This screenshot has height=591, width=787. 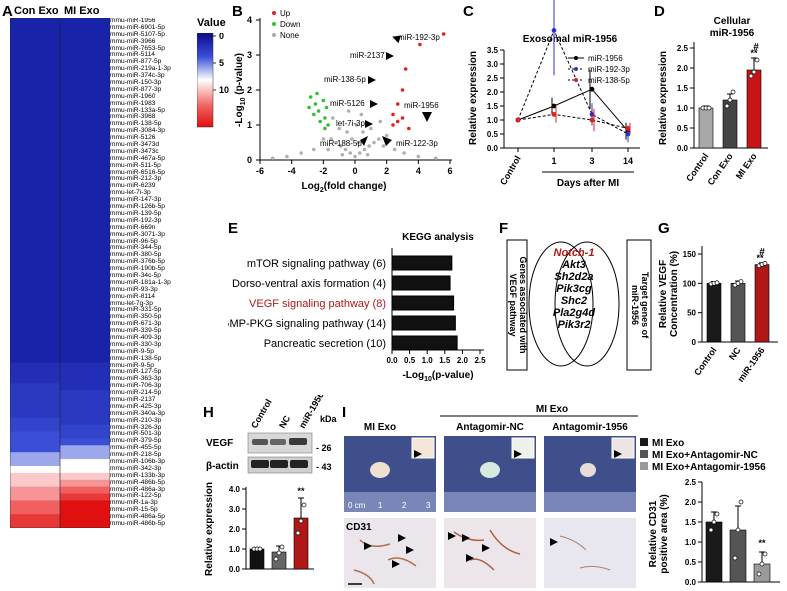 I want to click on heatmap-row-label: mmu-miR-380-5p, so click(x=136, y=255).